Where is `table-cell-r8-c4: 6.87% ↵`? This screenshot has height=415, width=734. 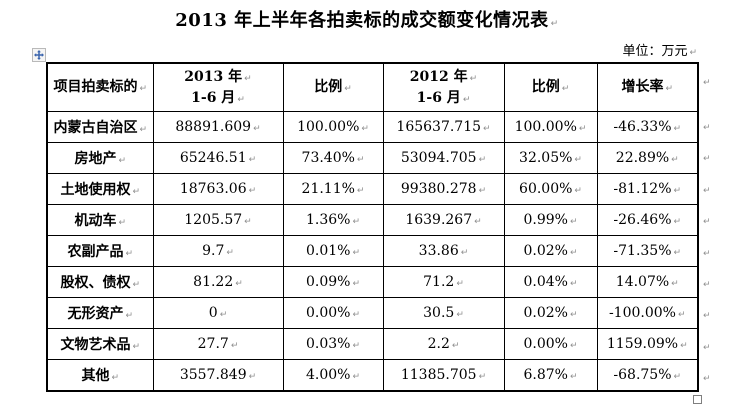
table-cell-r8-c4: 6.87% ↵ is located at coordinates (550, 375).